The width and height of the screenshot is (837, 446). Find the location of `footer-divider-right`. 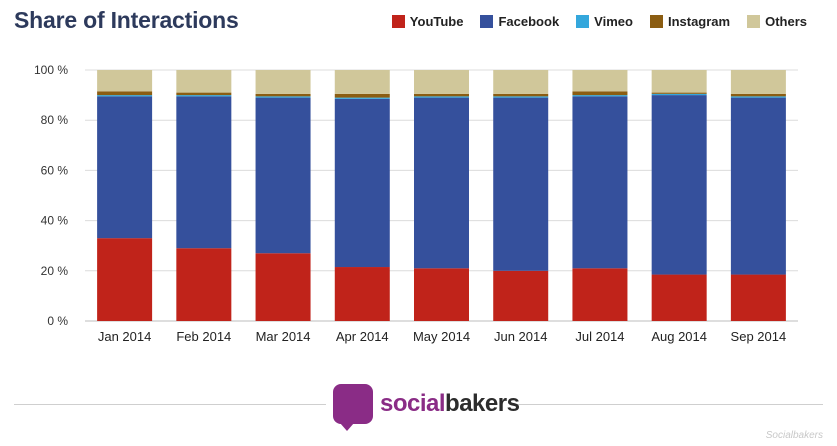

footer-divider-right is located at coordinates (666, 404).